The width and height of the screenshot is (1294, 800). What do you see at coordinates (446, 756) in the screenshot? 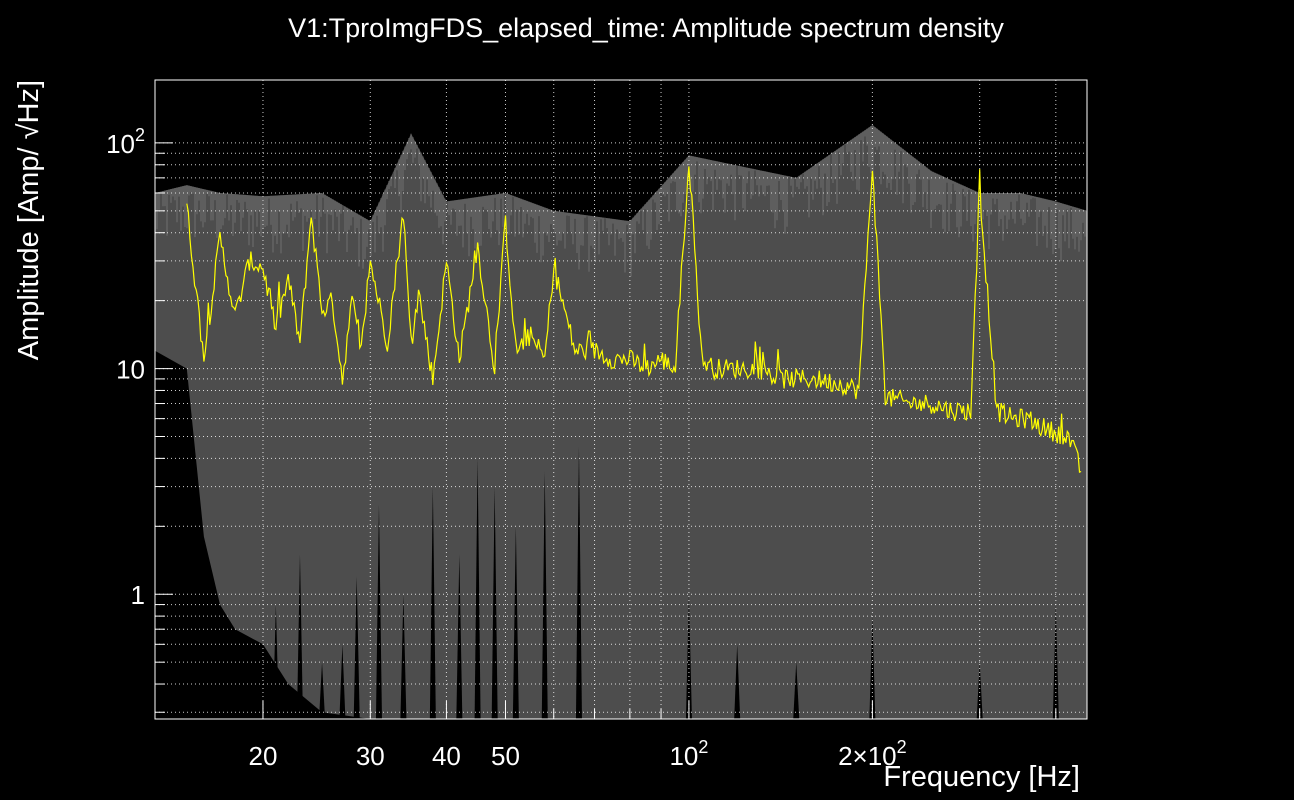
I see `x-tick-label: 40` at bounding box center [446, 756].